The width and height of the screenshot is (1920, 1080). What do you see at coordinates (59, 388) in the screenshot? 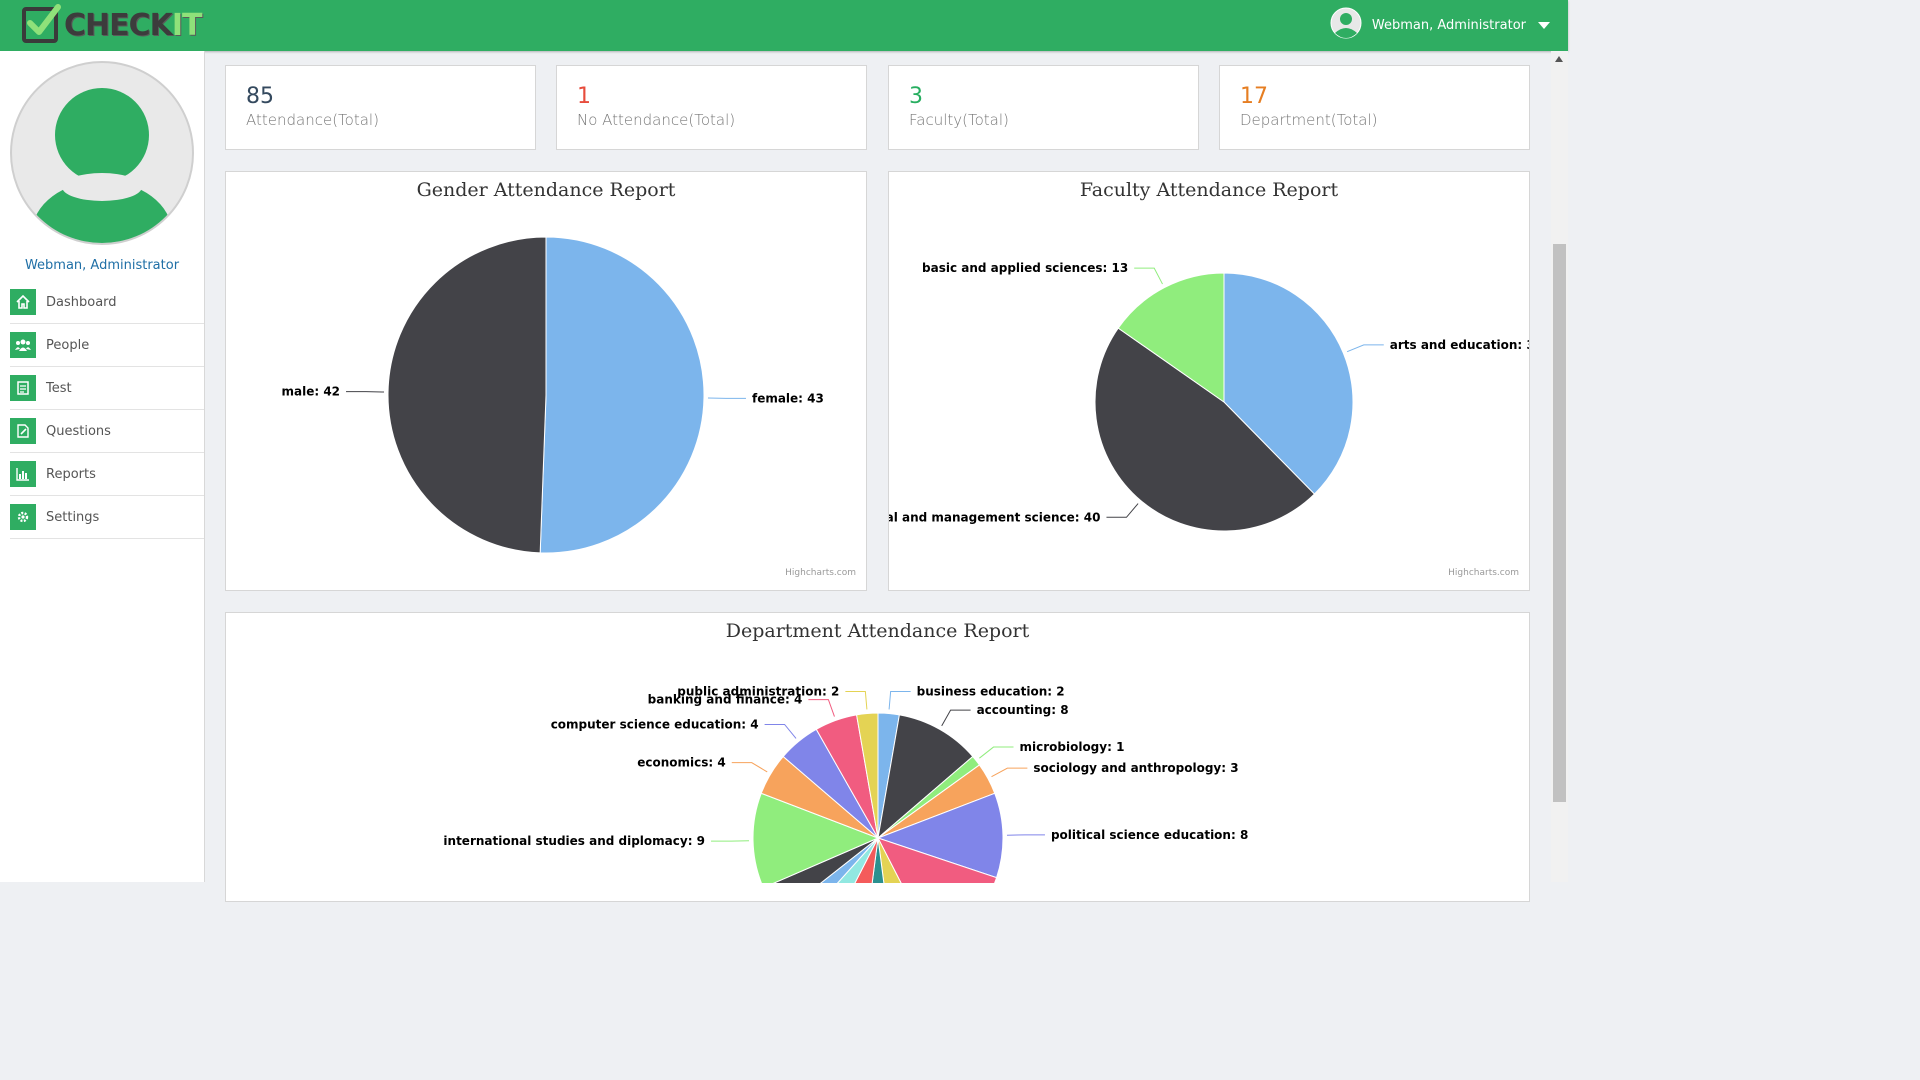
I see `sidebar-item-label: Test` at bounding box center [59, 388].